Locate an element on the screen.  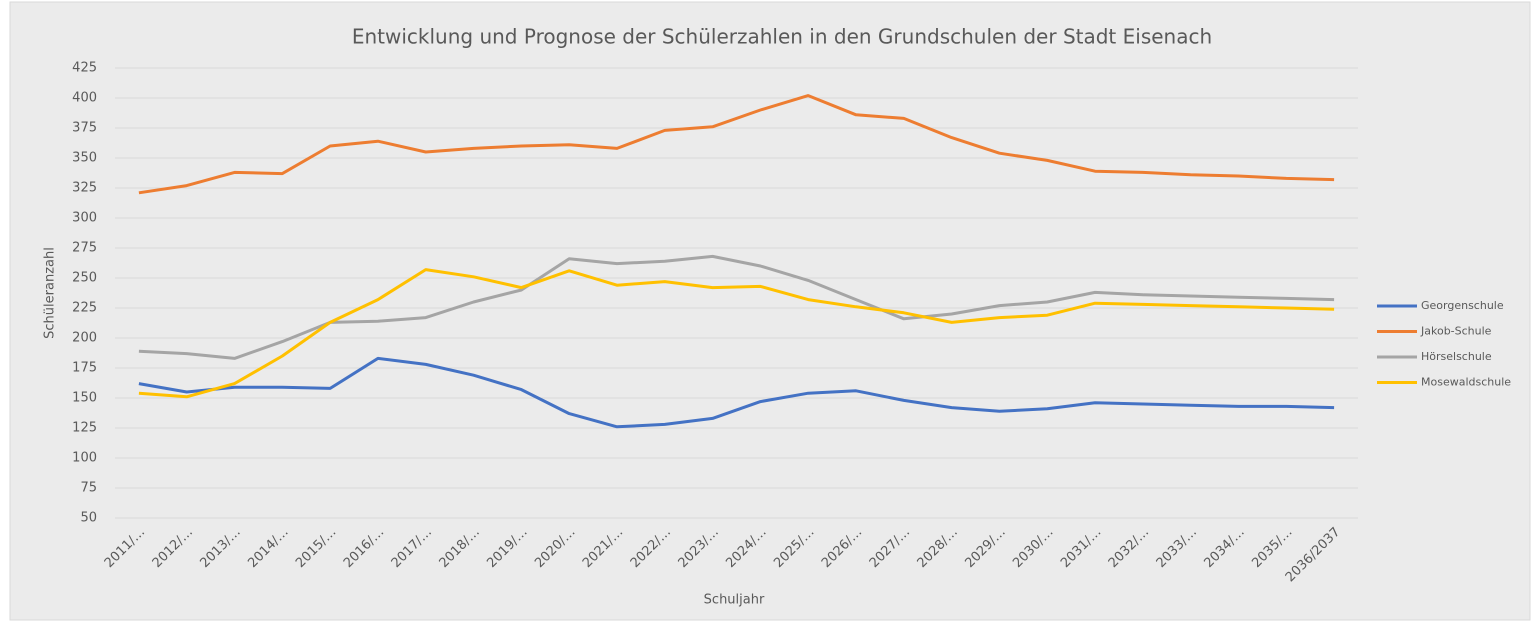
y-tick-label: 225 is located at coordinates (84, 308).